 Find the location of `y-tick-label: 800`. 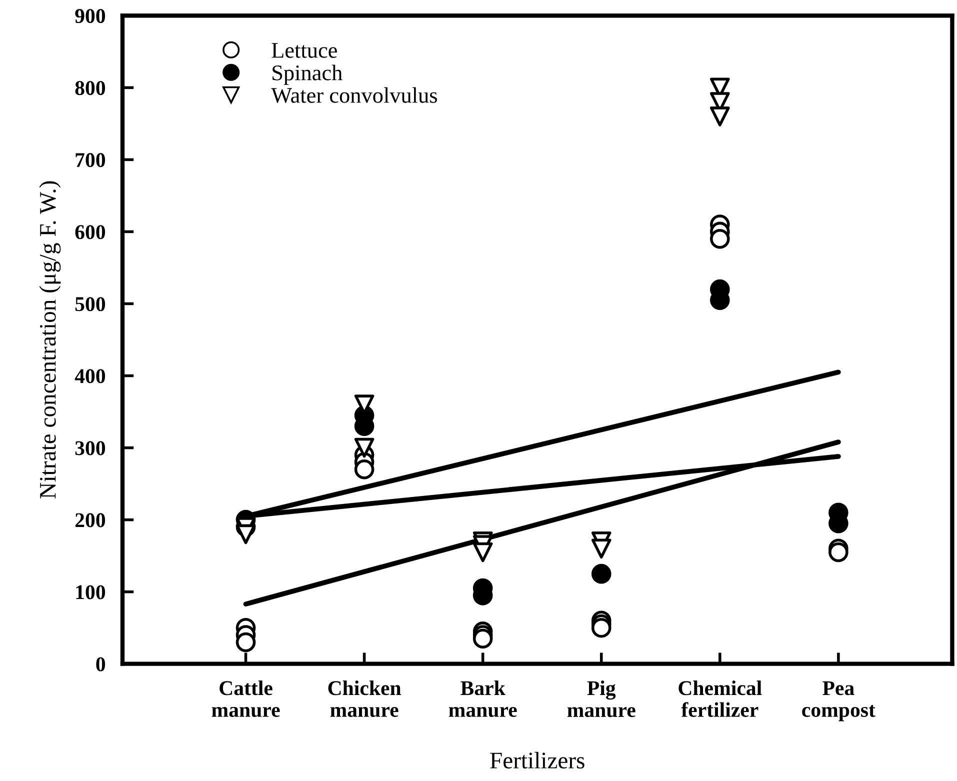

y-tick-label: 800 is located at coordinates (90, 88).